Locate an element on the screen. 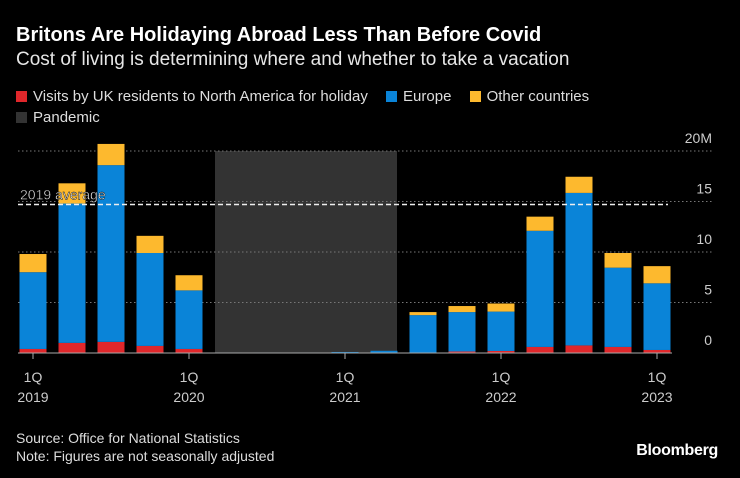 This screenshot has height=478, width=740. x-tick-year: 2021 is located at coordinates (344, 397).